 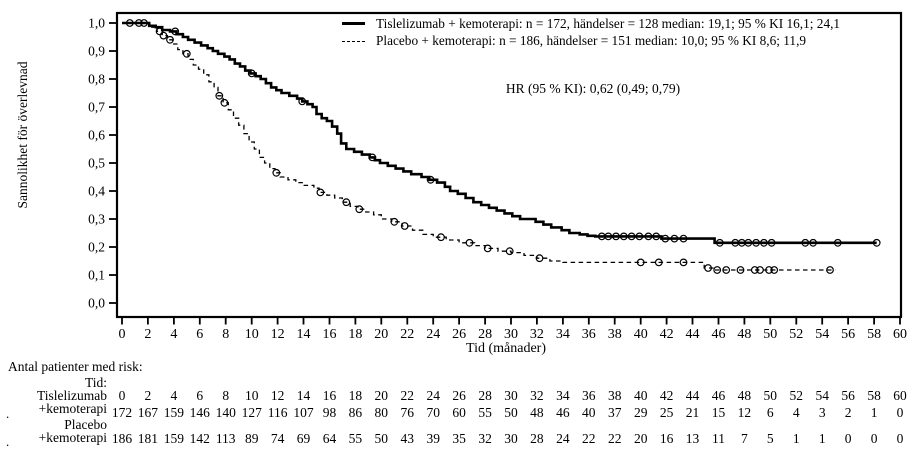 What do you see at coordinates (96, 275) in the screenshot?
I see `y-tick-label: 0,1` at bounding box center [96, 275].